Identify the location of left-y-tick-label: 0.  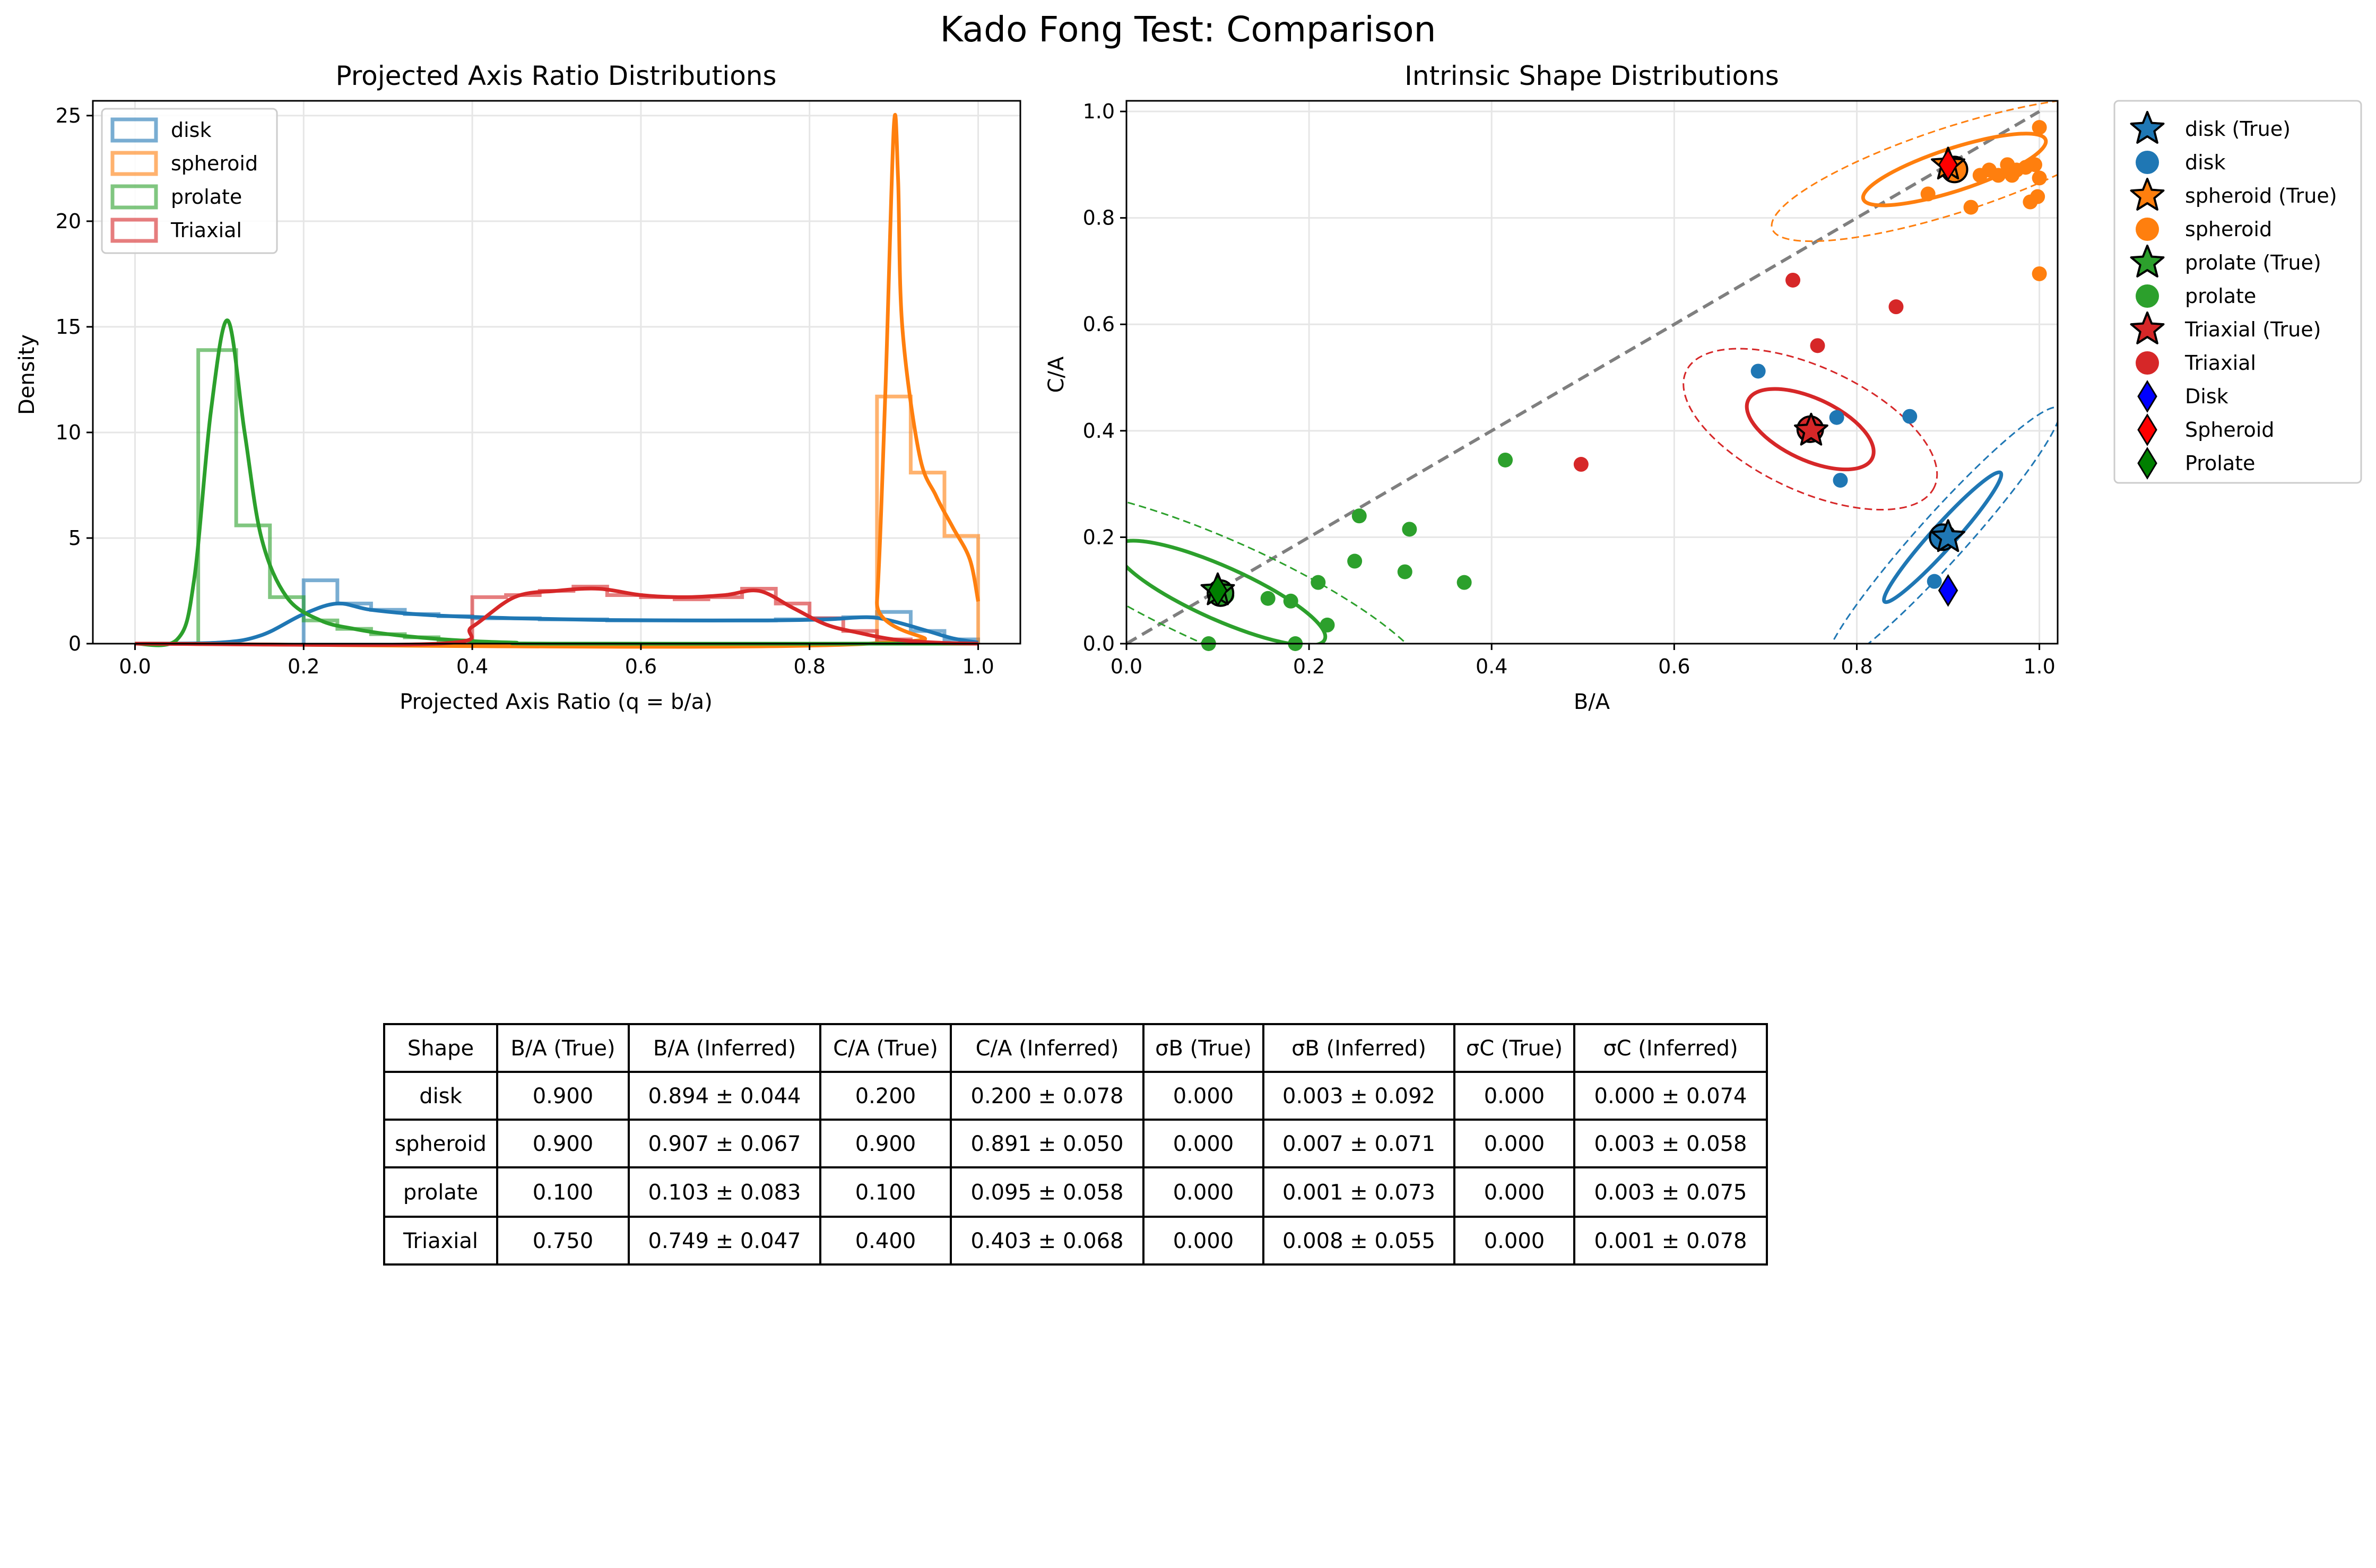
(75, 643).